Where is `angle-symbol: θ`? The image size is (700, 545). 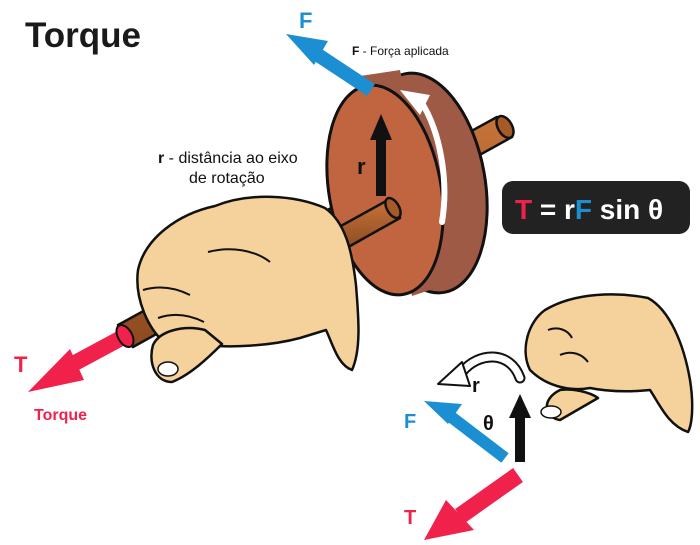 angle-symbol: θ is located at coordinates (488, 424).